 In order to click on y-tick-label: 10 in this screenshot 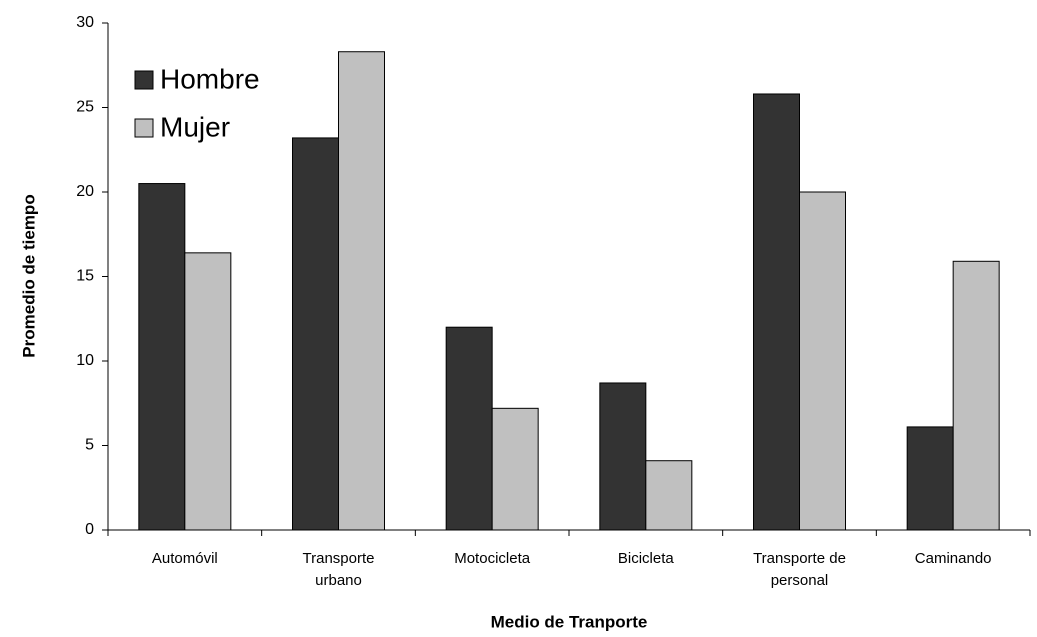, I will do `click(85, 360)`.